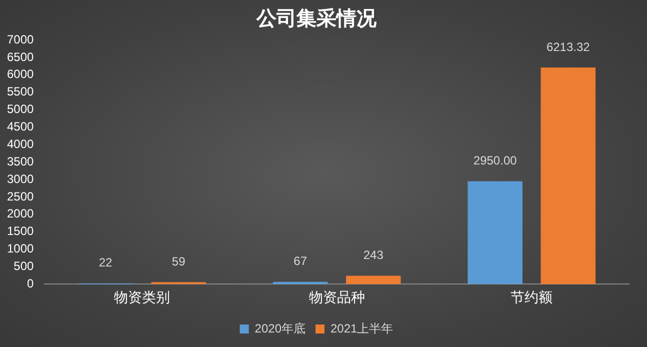 Image resolution: width=647 pixels, height=347 pixels. What do you see at coordinates (336, 298) in the screenshot?
I see `x-tick-label: 物资品种` at bounding box center [336, 298].